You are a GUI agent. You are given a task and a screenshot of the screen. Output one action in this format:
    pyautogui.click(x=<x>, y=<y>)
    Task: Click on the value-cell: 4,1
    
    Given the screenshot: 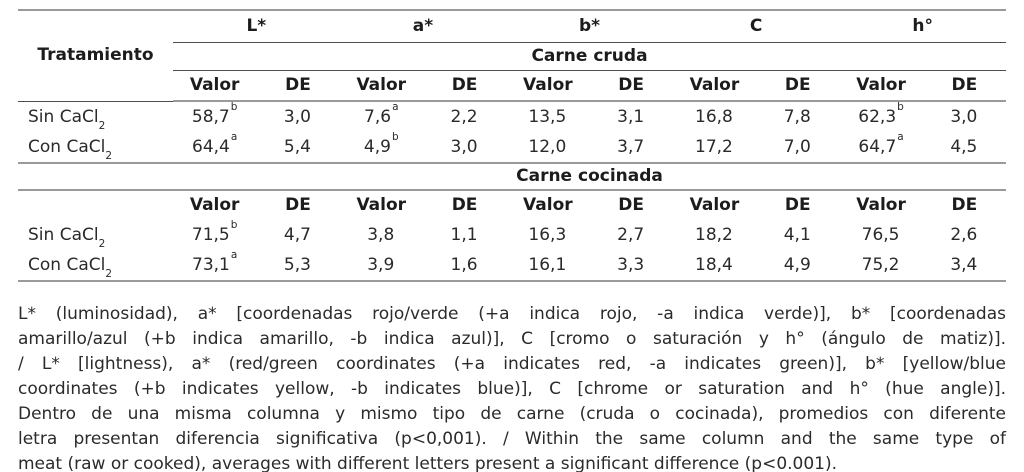 What is the action you would take?
    pyautogui.click(x=797, y=235)
    